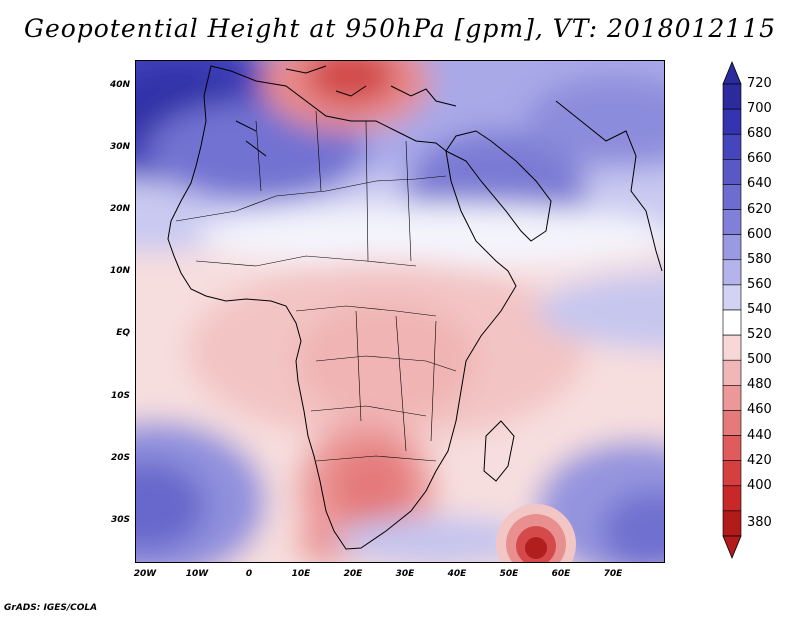 The height and width of the screenshot is (618, 800). What do you see at coordinates (732, 547) in the screenshot?
I see `colorbar-min-arrow` at bounding box center [732, 547].